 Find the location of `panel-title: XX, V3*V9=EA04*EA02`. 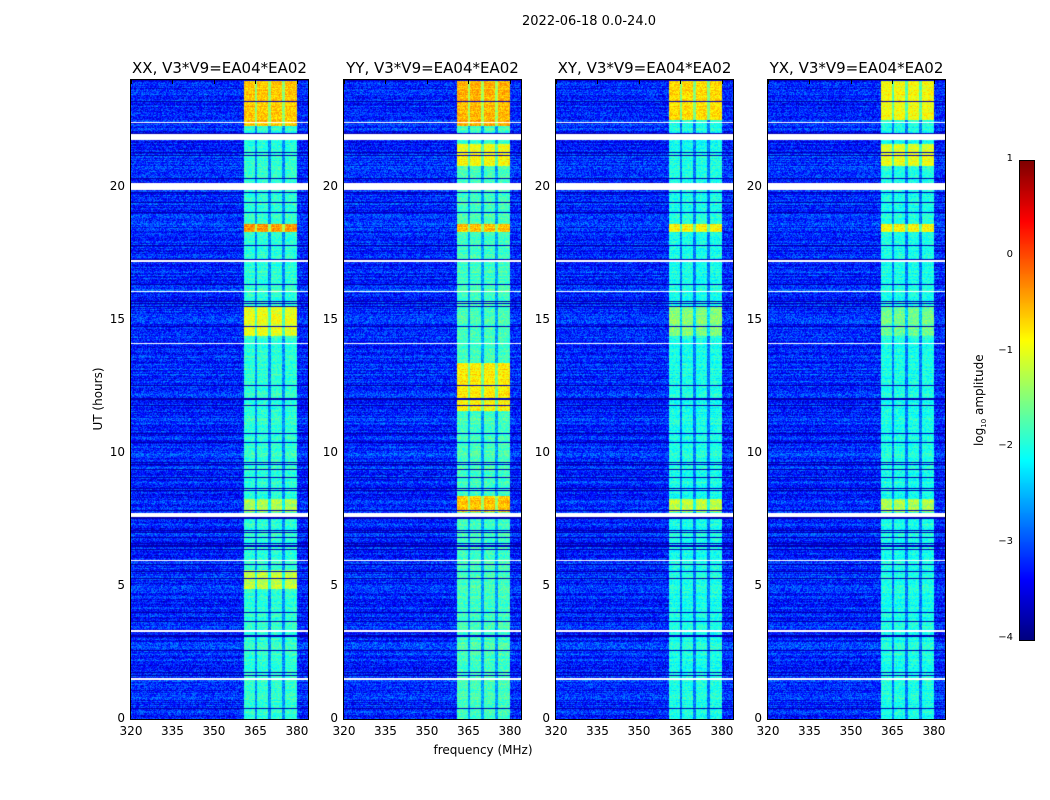

panel-title: XX, V3*V9=EA04*EA02 is located at coordinates (219, 68).